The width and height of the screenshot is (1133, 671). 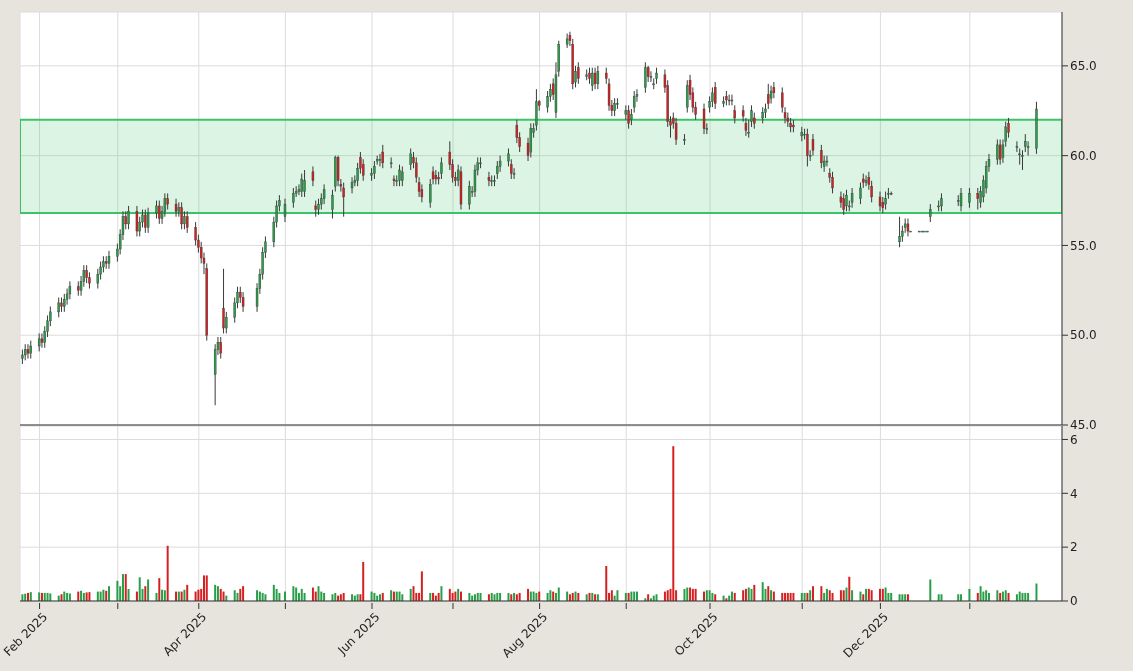 I want to click on y-tick-label: 65.0, so click(x=1083, y=66).